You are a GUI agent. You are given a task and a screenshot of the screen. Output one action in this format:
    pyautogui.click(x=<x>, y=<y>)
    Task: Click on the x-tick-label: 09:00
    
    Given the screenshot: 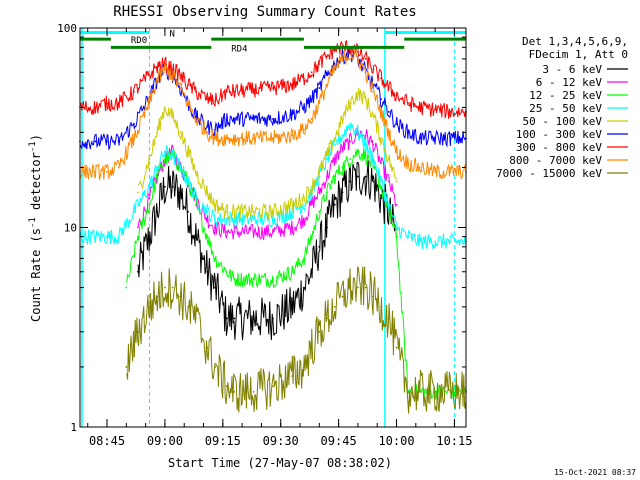 What is the action you would take?
    pyautogui.click(x=165, y=441)
    